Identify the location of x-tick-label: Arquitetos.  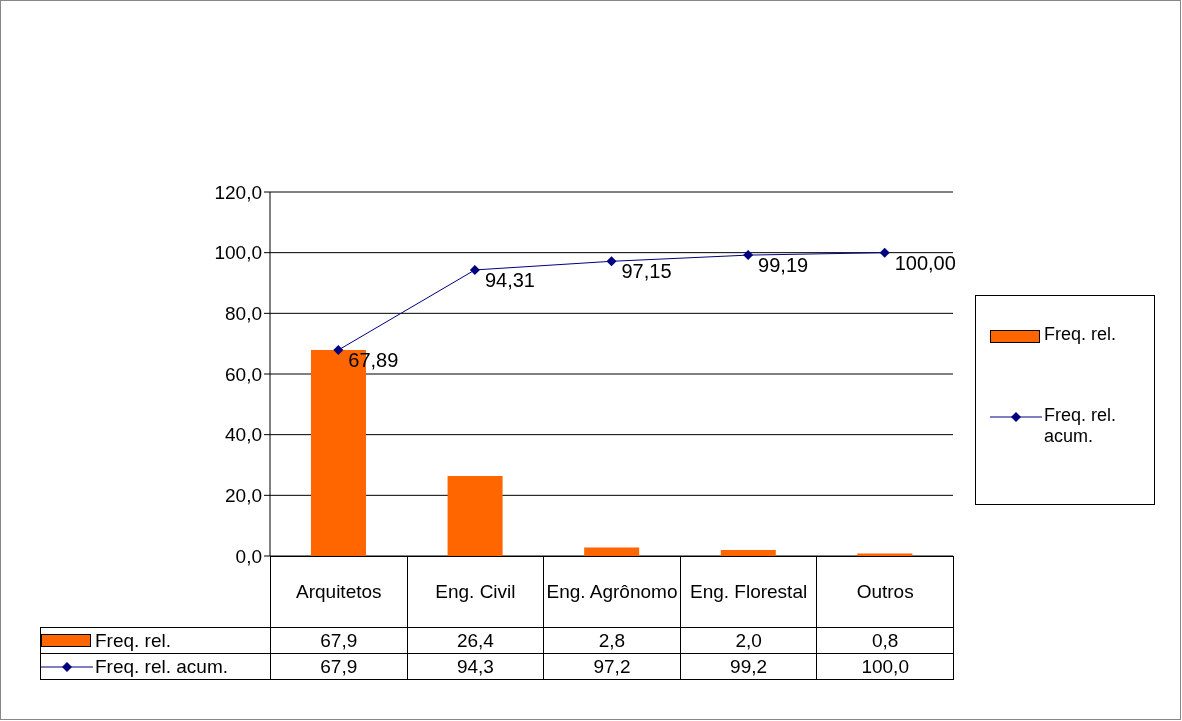
(339, 592).